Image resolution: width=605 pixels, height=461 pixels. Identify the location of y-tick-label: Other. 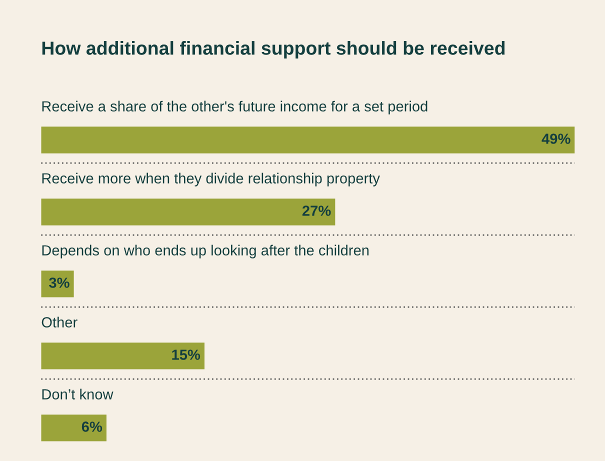
(60, 322).